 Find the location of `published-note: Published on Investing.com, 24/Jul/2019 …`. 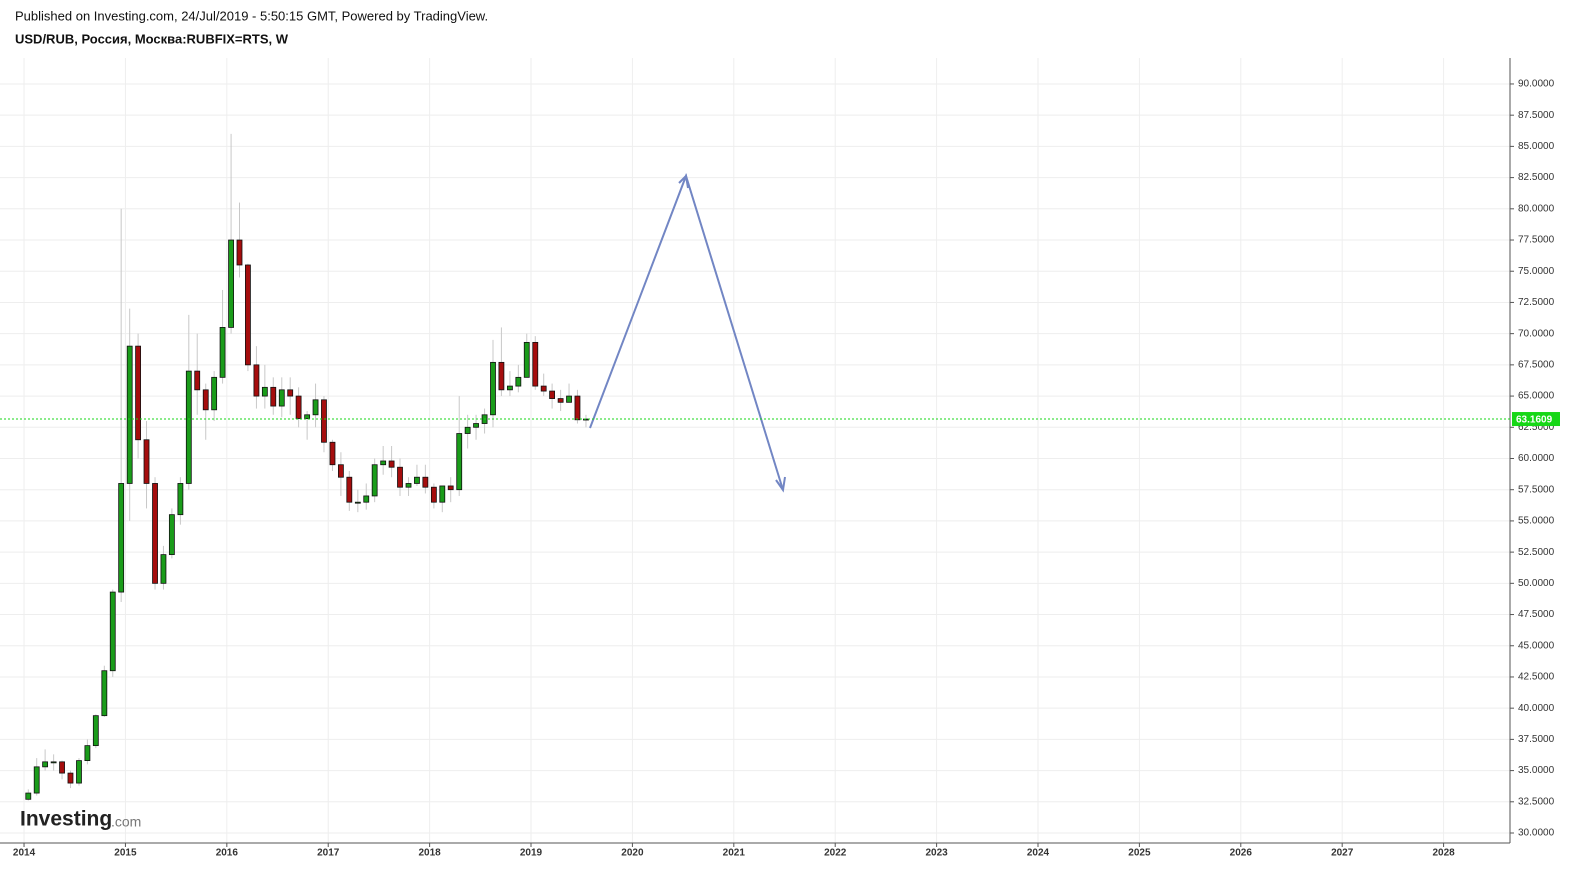

published-note: Published on Investing.com, 24/Jul/2019 … is located at coordinates (251, 15).